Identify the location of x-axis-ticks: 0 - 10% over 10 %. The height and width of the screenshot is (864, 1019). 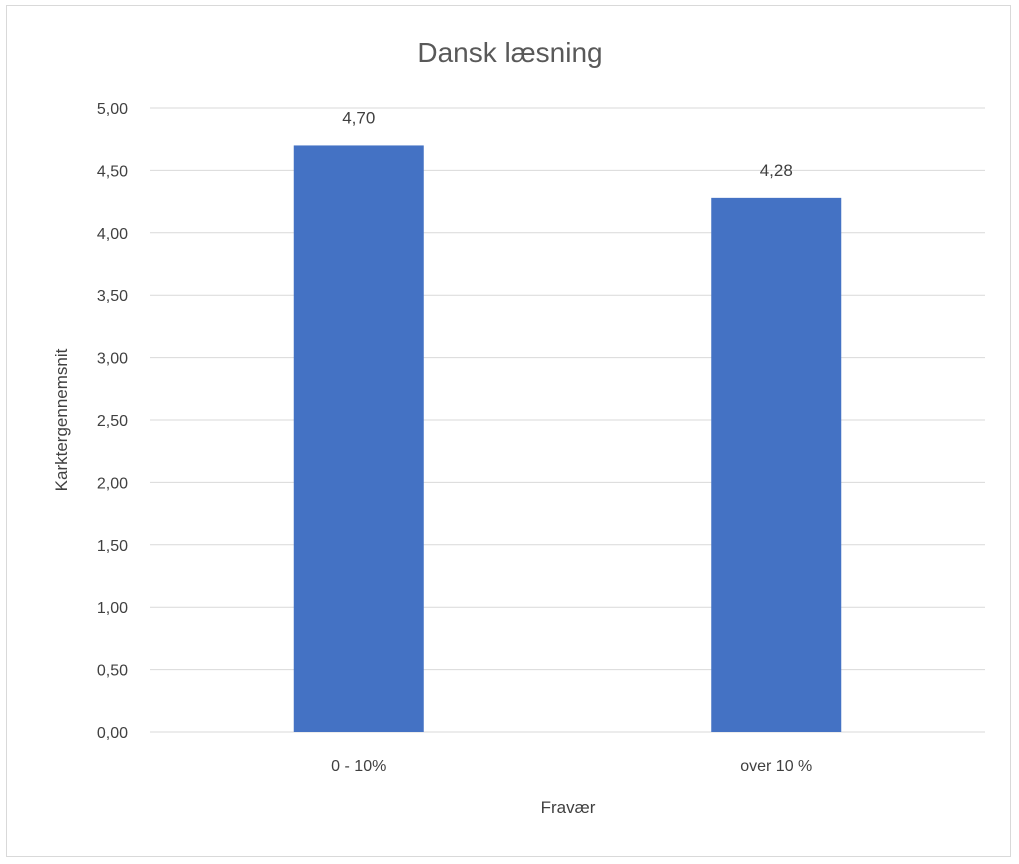
(571, 766).